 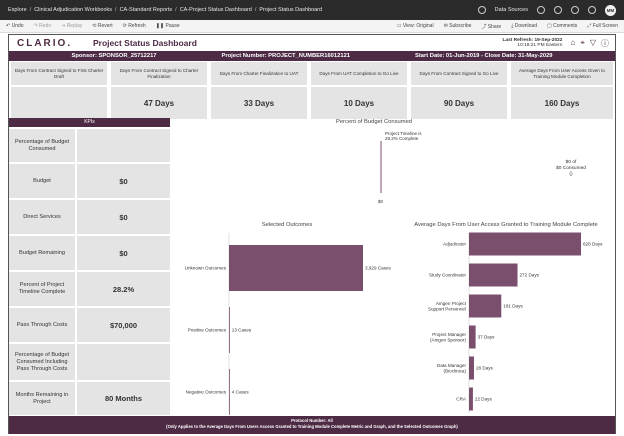 I want to click on bar-unknown-outcomes-category-label: Unknown Outcomes, so click(x=206, y=268).